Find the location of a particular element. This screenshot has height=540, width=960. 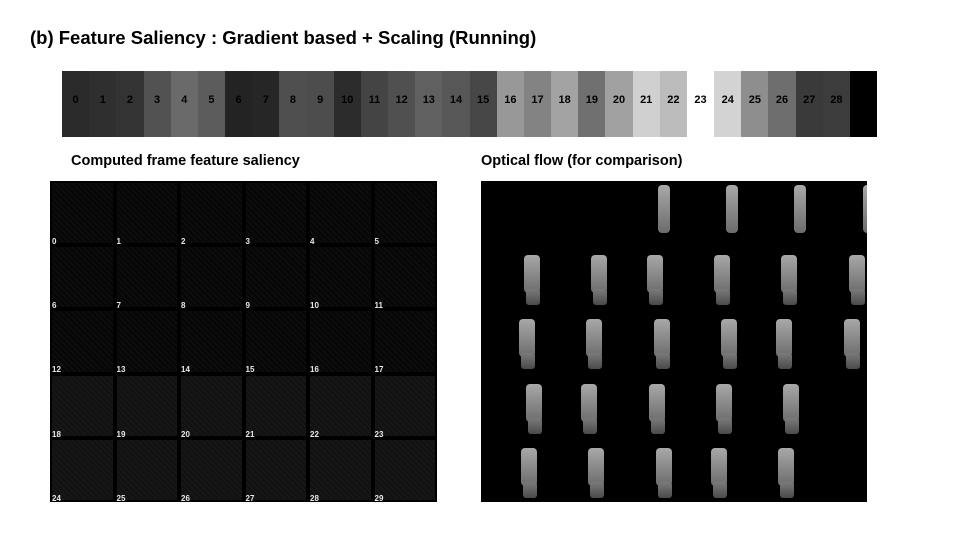

strip-cell: 19 is located at coordinates (592, 104).